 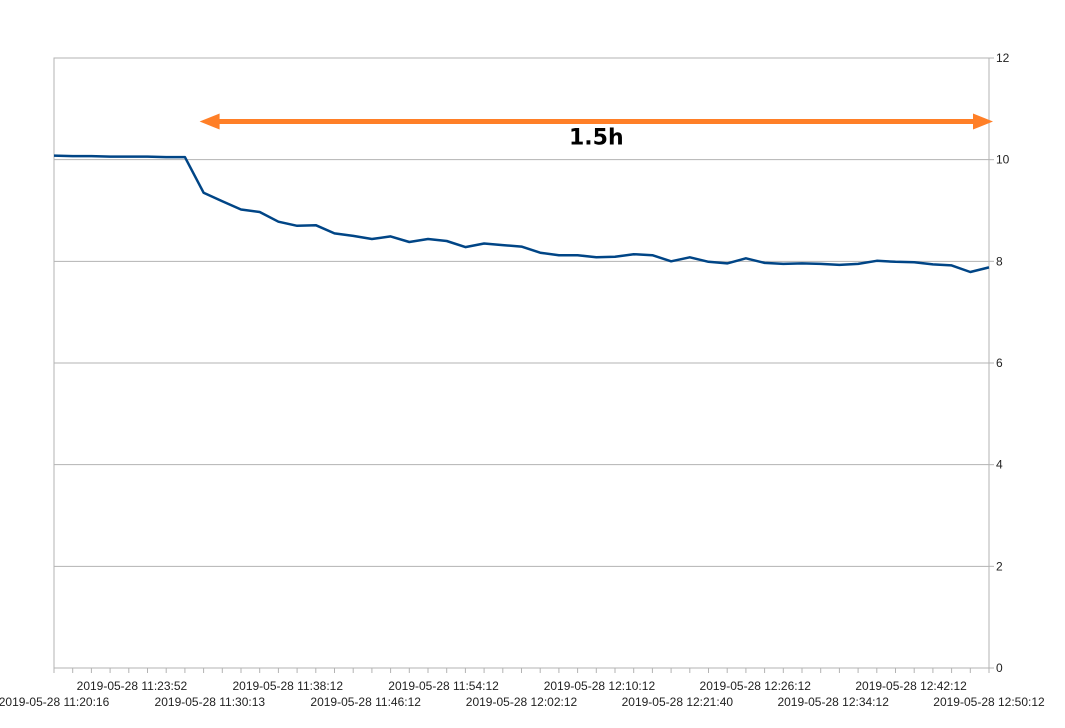 I want to click on series-group, so click(x=521, y=214).